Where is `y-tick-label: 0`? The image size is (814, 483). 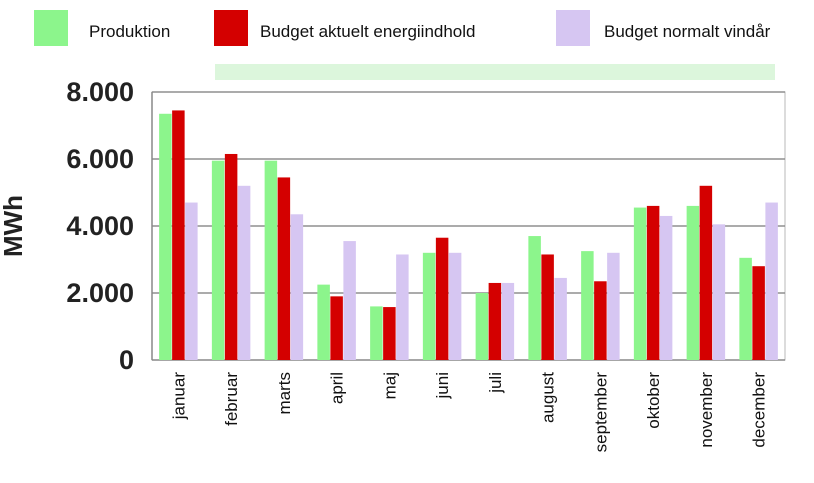 y-tick-label: 0 is located at coordinates (126, 360).